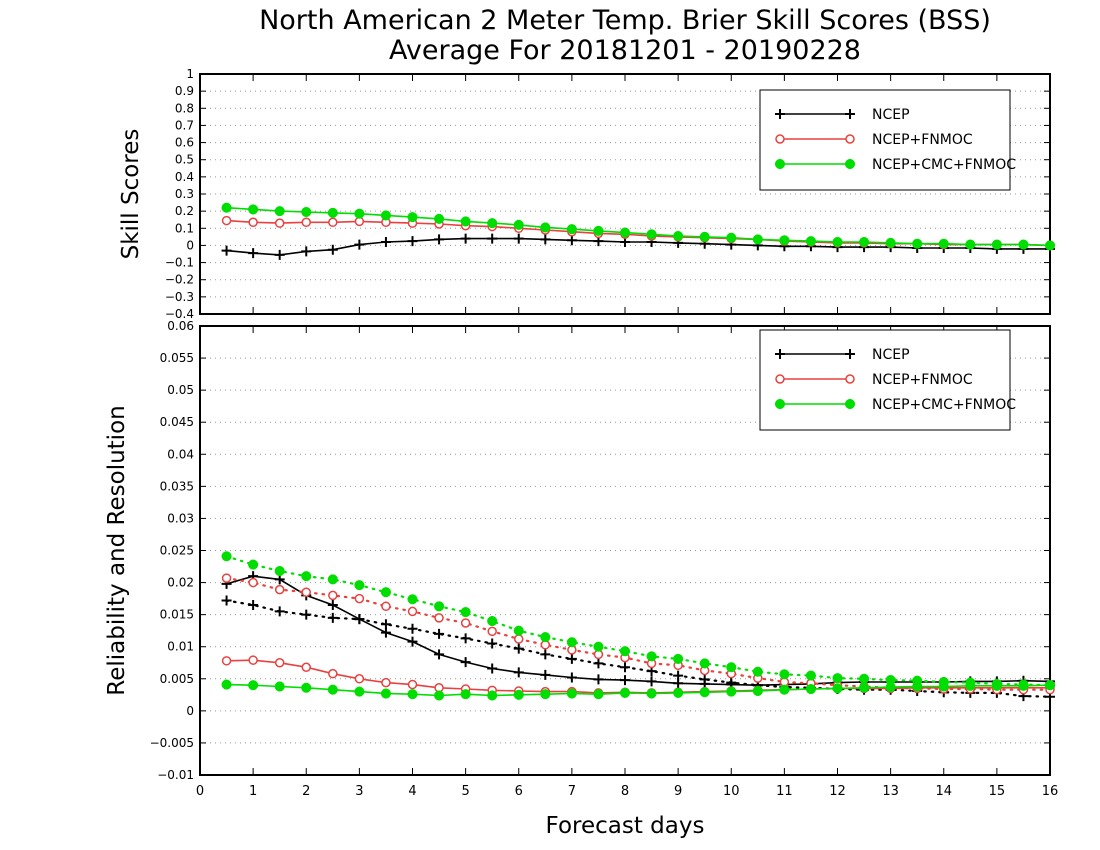  Describe the element at coordinates (180, 518) in the screenshot. I see `y-tick-label: 0.03` at that location.